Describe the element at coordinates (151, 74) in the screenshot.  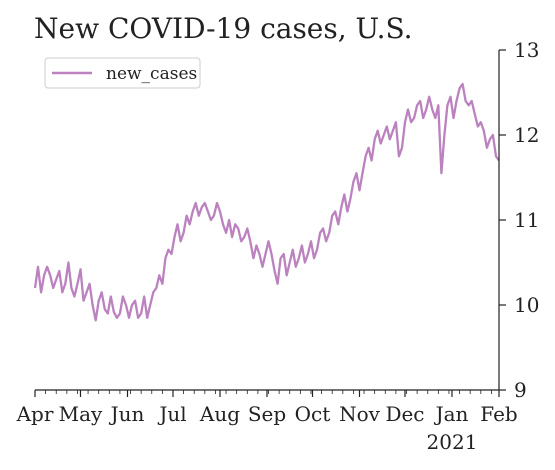
I see `legend-label: new_cases` at that location.